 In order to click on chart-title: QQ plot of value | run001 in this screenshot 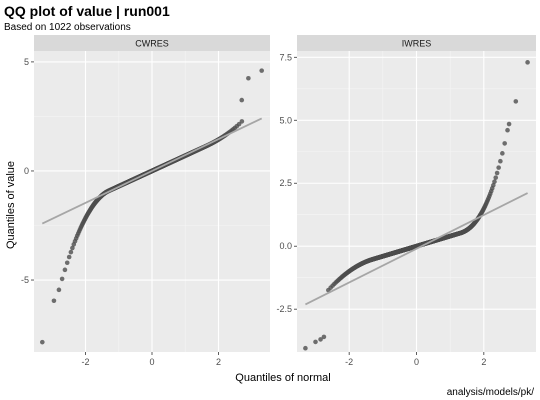, I will do `click(87, 11)`.